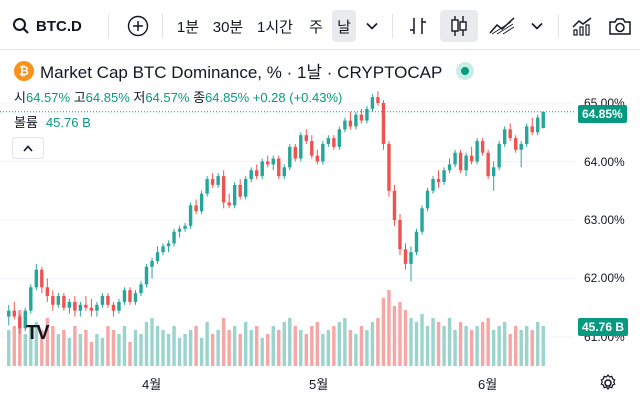 The width and height of the screenshot is (640, 401). What do you see at coordinates (28, 148) in the screenshot?
I see `collapse-legend-button` at bounding box center [28, 148].